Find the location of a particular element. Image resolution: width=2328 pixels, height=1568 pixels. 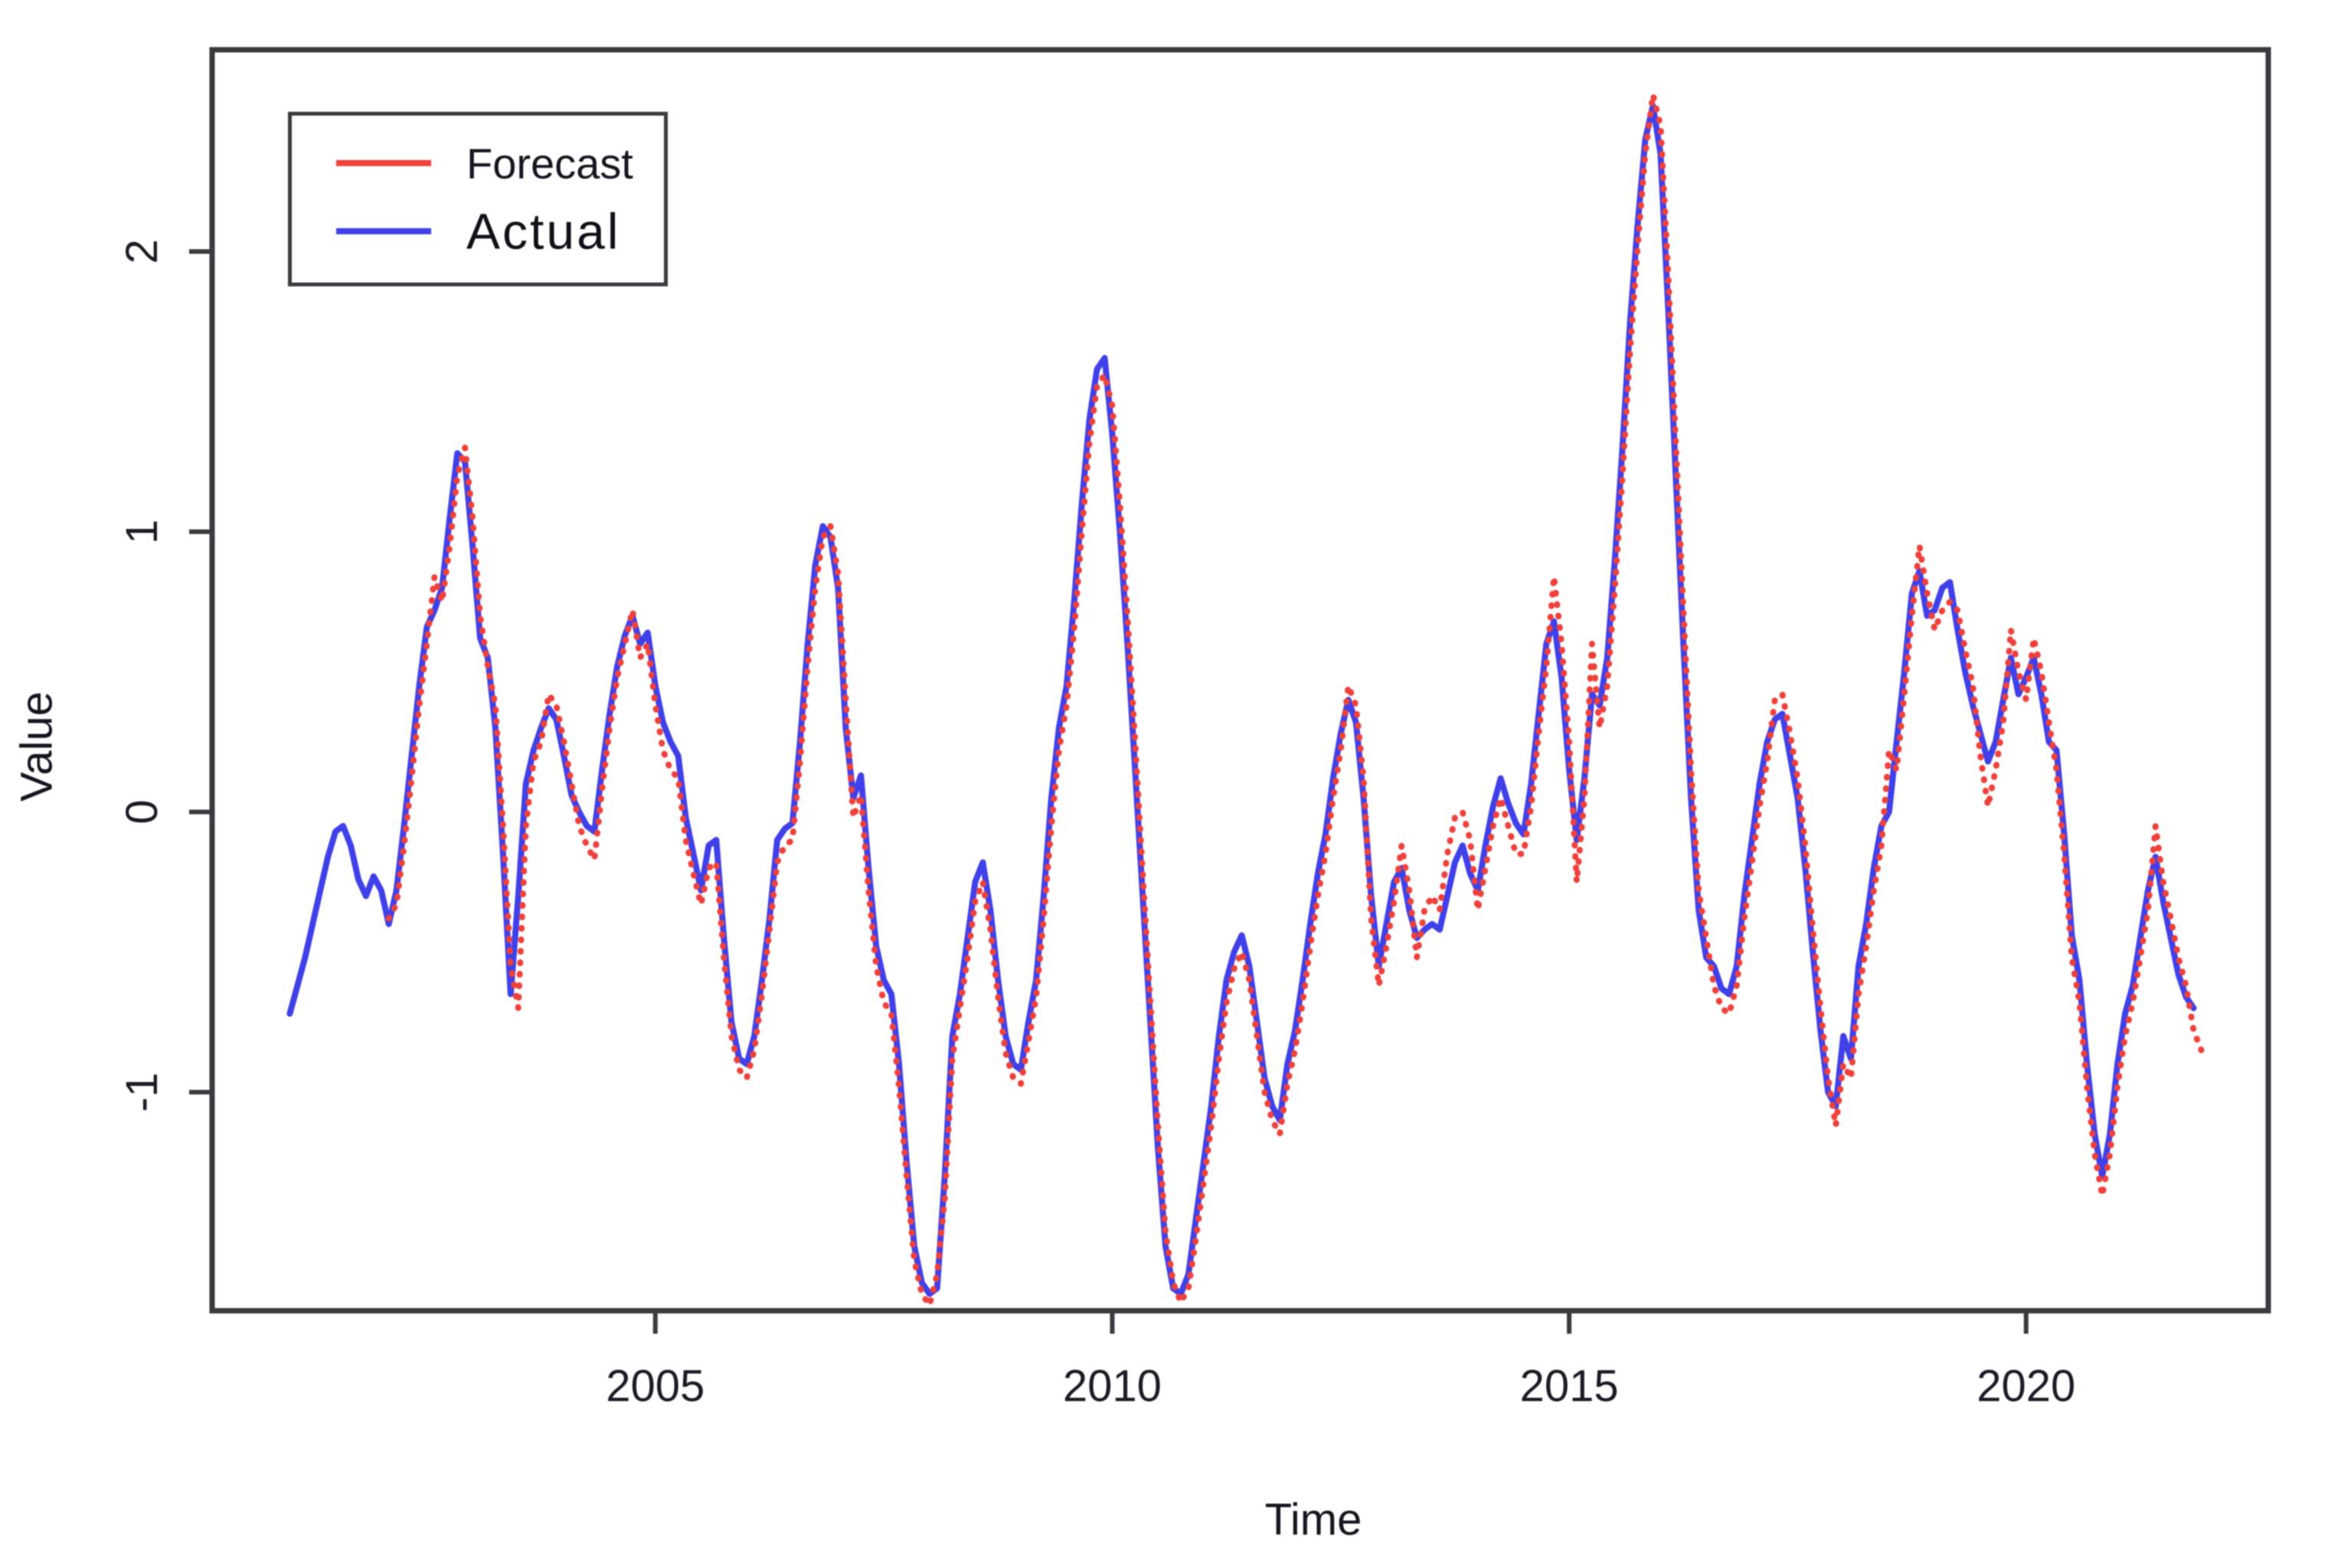

x-tick-label: 2010 is located at coordinates (1113, 1386).